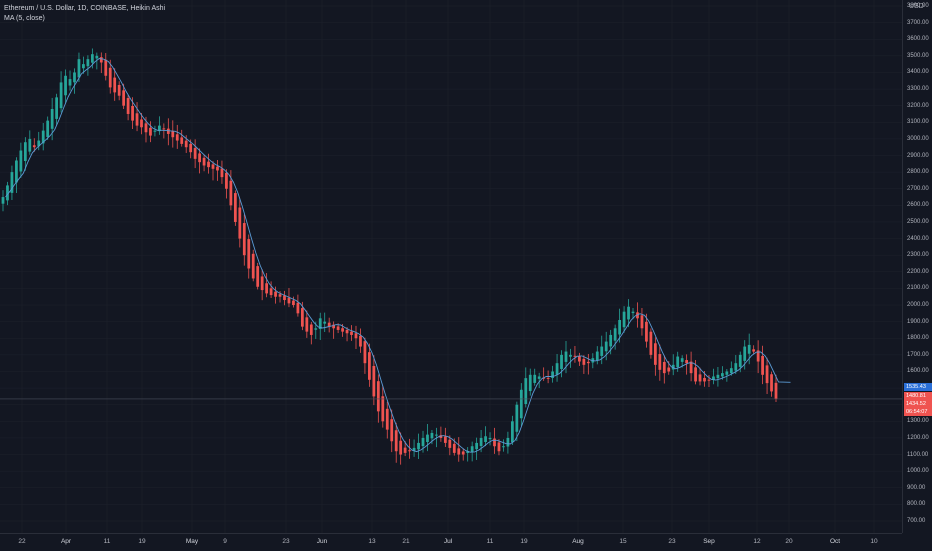 The image size is (932, 551). What do you see at coordinates (918, 471) in the screenshot?
I see `price-tick-label: 1000.00` at bounding box center [918, 471].